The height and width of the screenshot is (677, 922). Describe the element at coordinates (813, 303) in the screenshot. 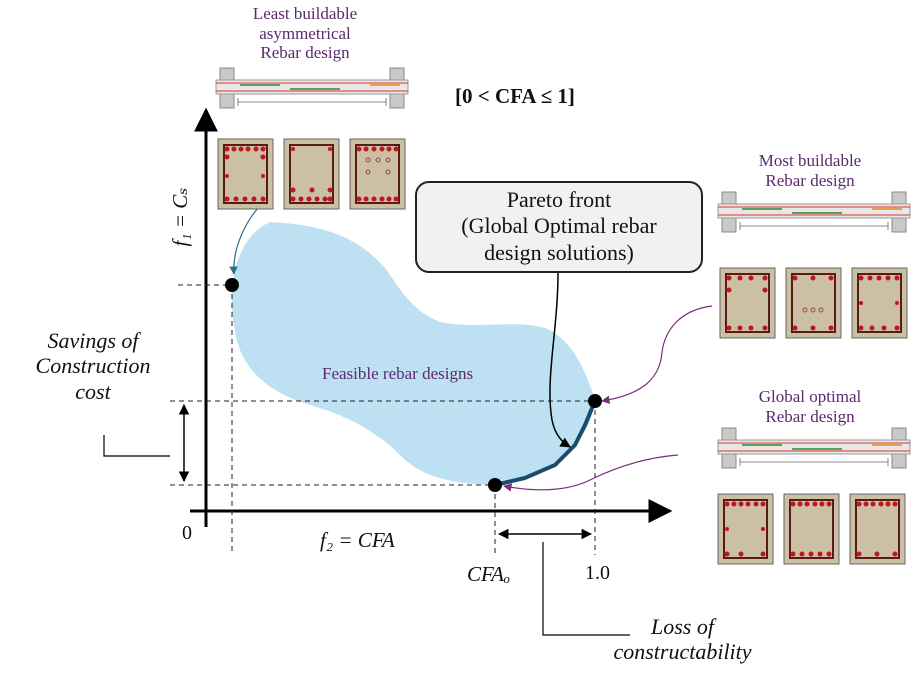

I see `most-buildable-sections` at that location.